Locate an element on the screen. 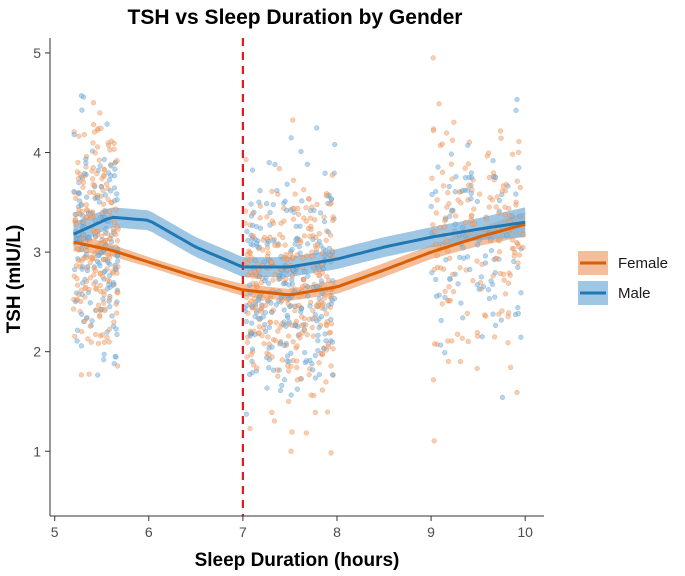 The height and width of the screenshot is (576, 685). legend: Female Male is located at coordinates (623, 278).